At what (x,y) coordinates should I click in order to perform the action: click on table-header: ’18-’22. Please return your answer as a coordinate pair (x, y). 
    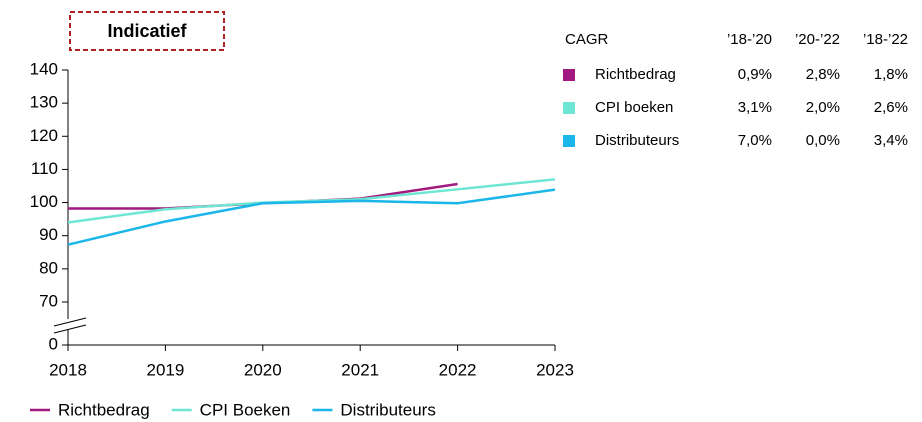
    Looking at the image, I should click on (885, 39).